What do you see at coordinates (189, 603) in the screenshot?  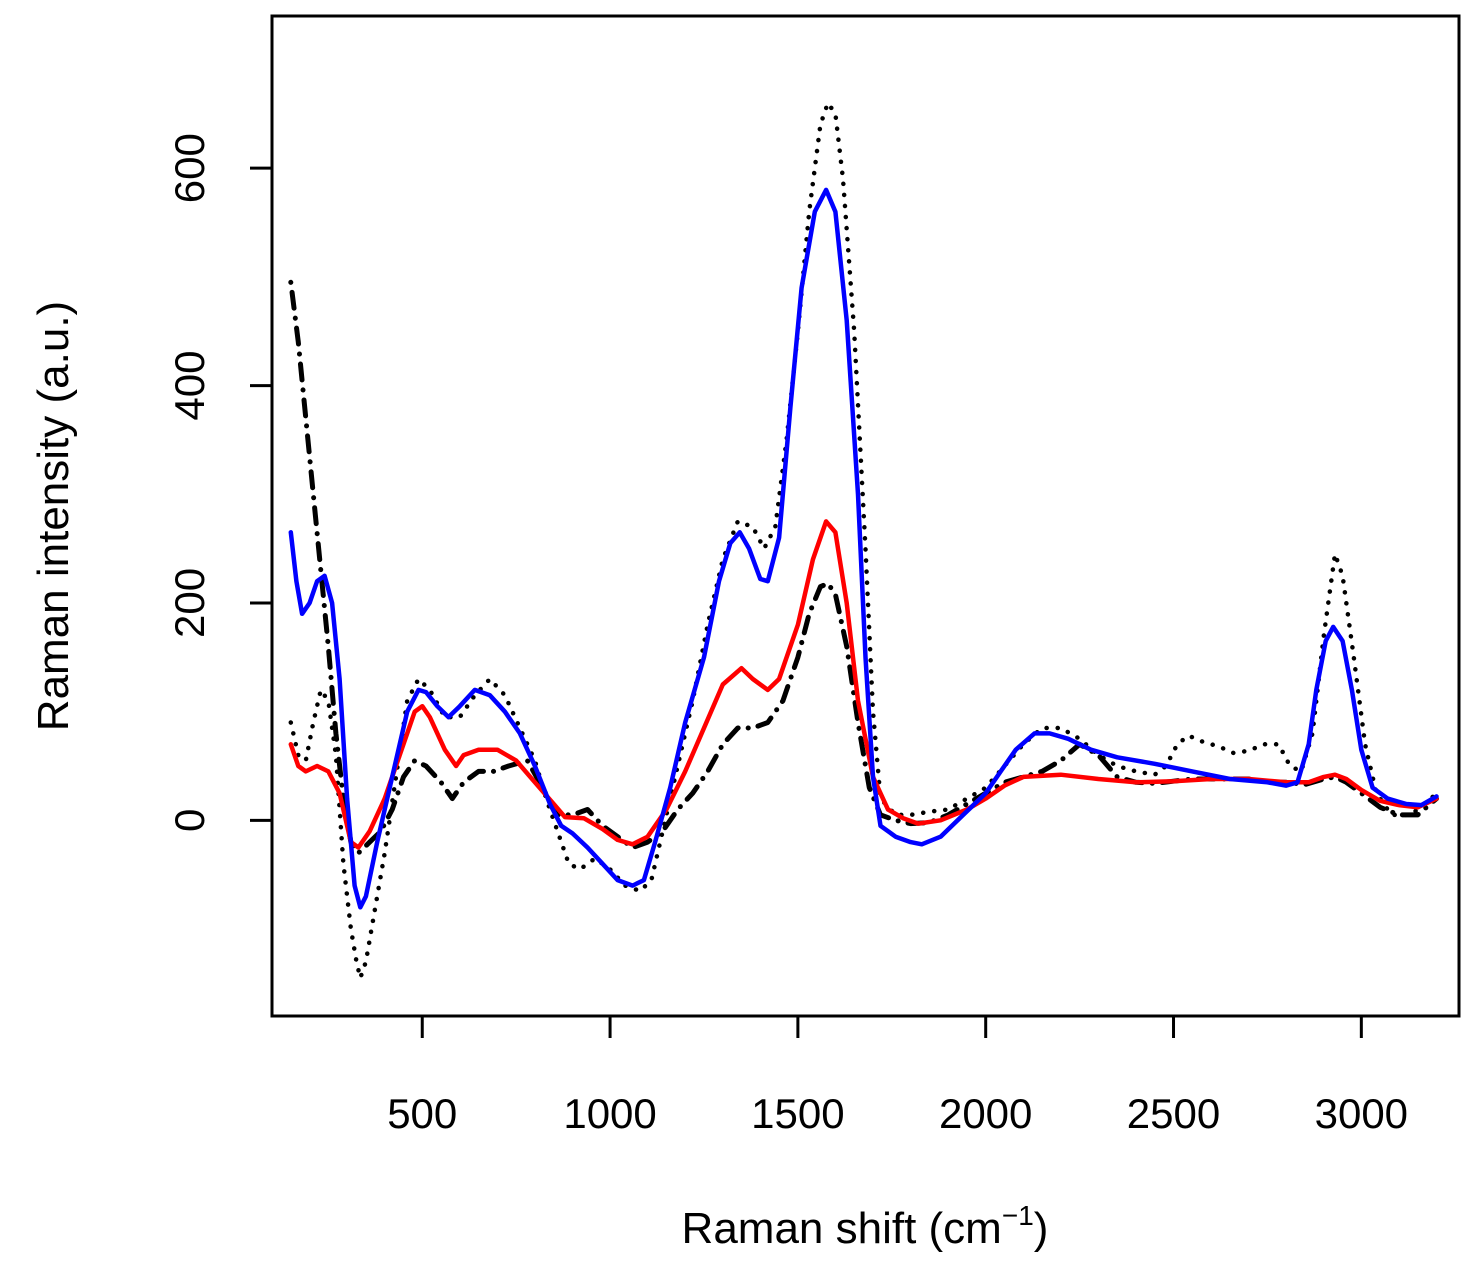 I see `y-tick-label: 200` at bounding box center [189, 603].